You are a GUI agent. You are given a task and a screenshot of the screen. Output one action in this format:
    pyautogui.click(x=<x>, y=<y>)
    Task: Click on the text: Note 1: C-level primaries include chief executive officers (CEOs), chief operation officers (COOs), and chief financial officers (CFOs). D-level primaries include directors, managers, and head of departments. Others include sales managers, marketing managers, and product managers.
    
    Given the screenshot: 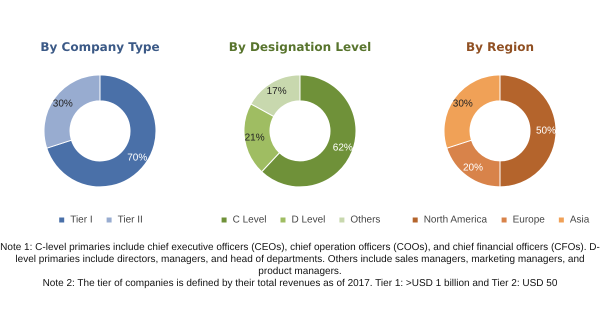 What is the action you would take?
    pyautogui.click(x=300, y=260)
    